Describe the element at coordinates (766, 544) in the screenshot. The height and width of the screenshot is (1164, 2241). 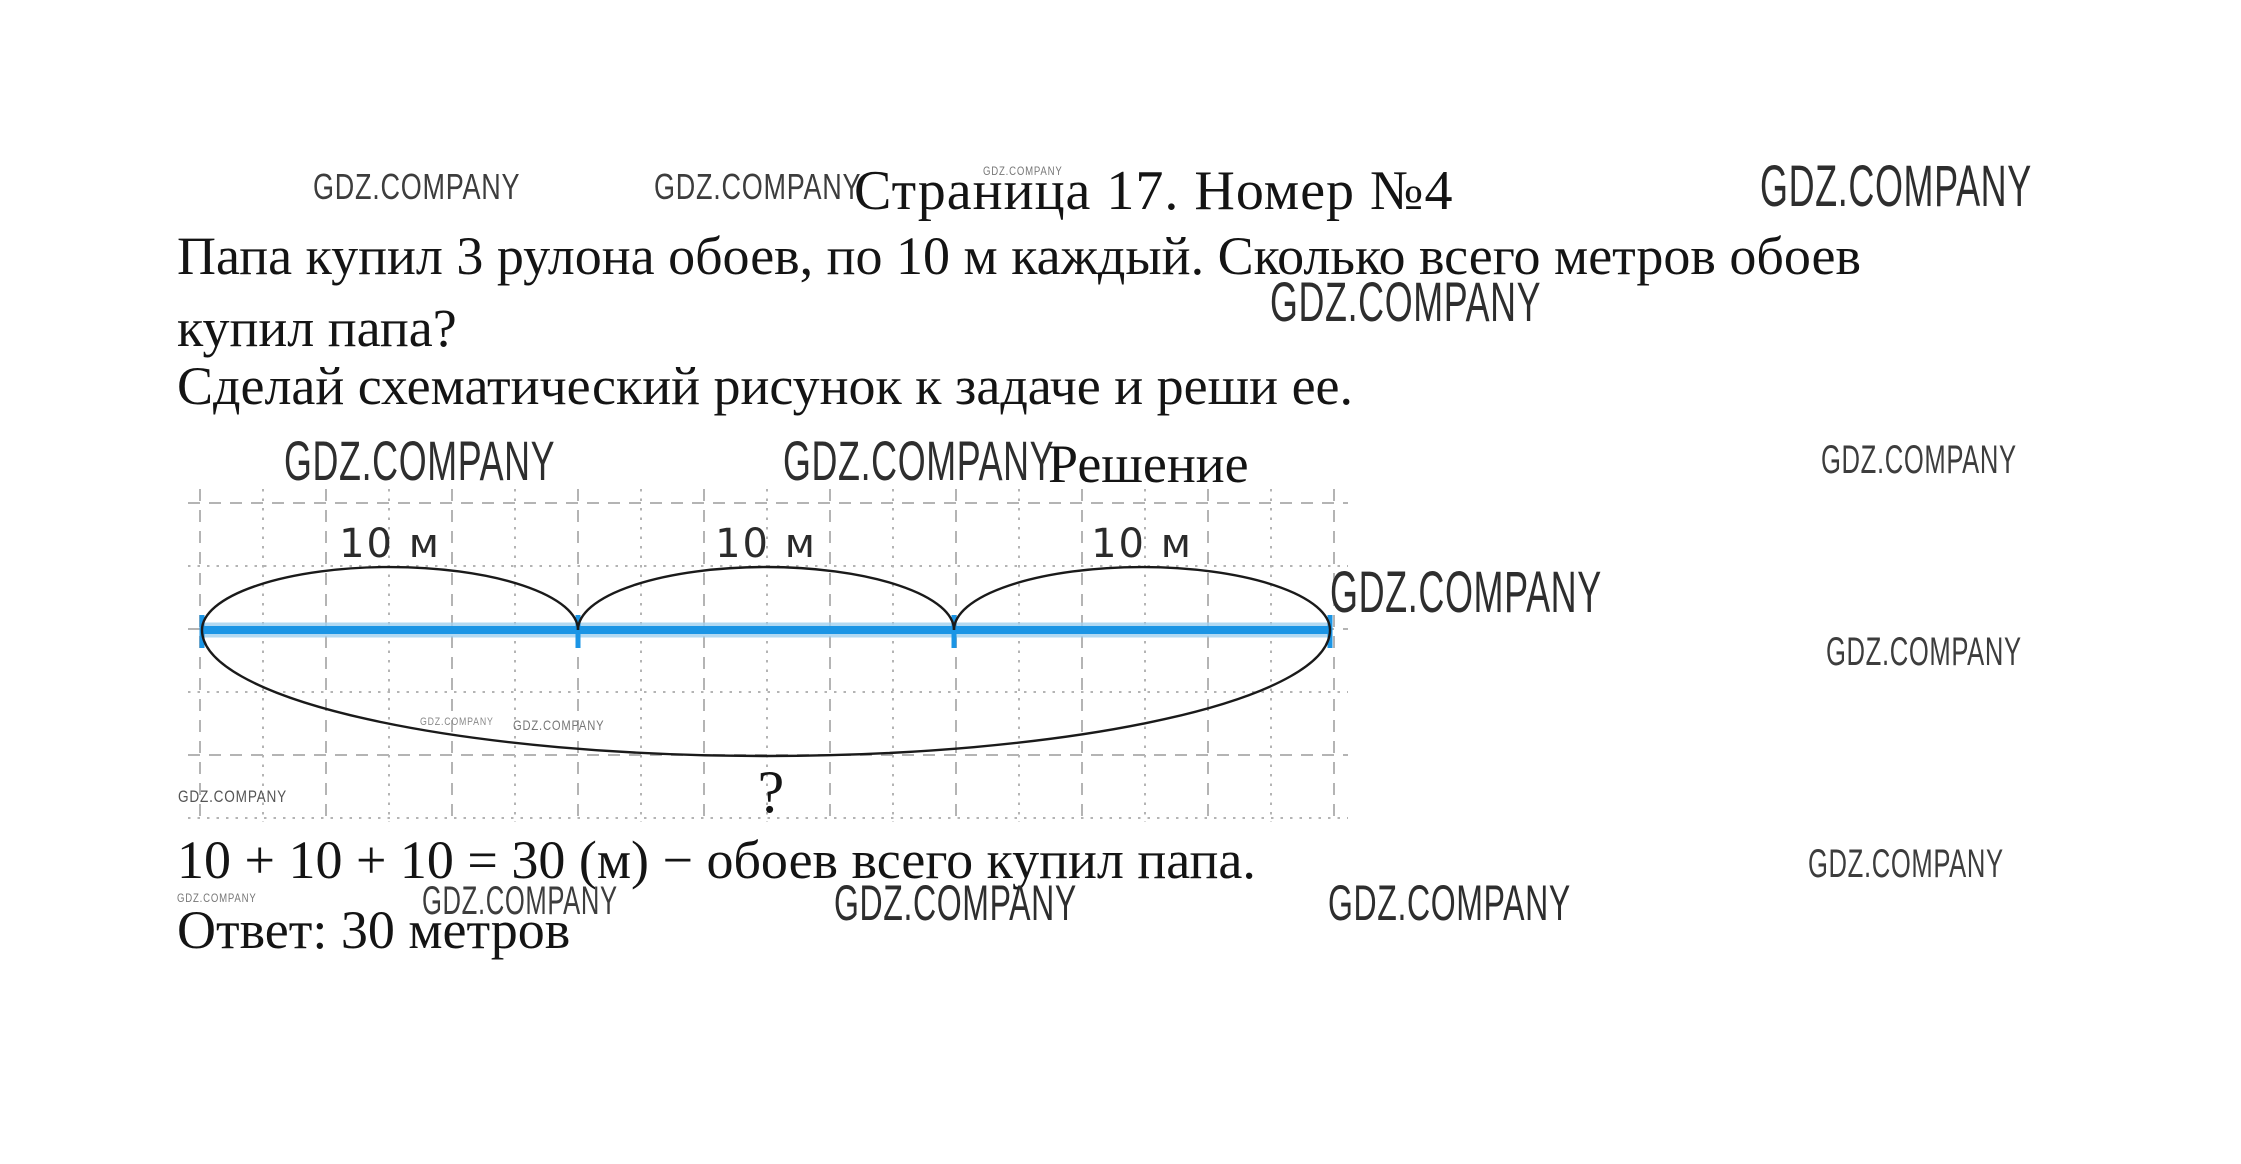
I see `segment-label-2: 10 м` at that location.